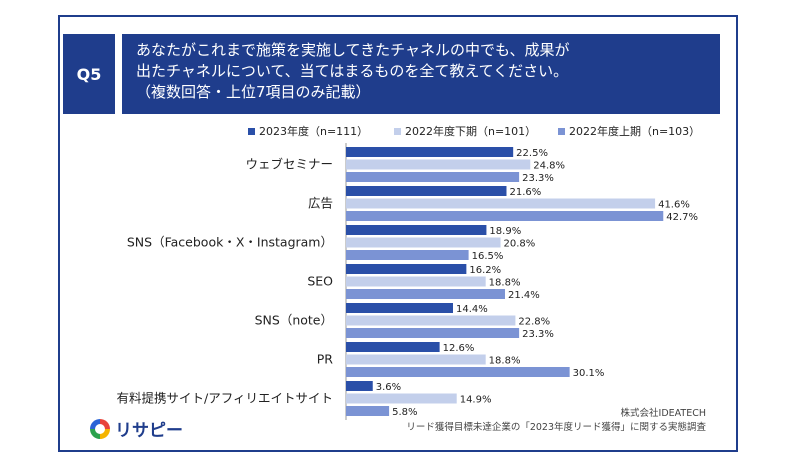 The height and width of the screenshot is (463, 800). Describe the element at coordinates (488, 256) in the screenshot. I see `data-label: 16.5%` at that location.